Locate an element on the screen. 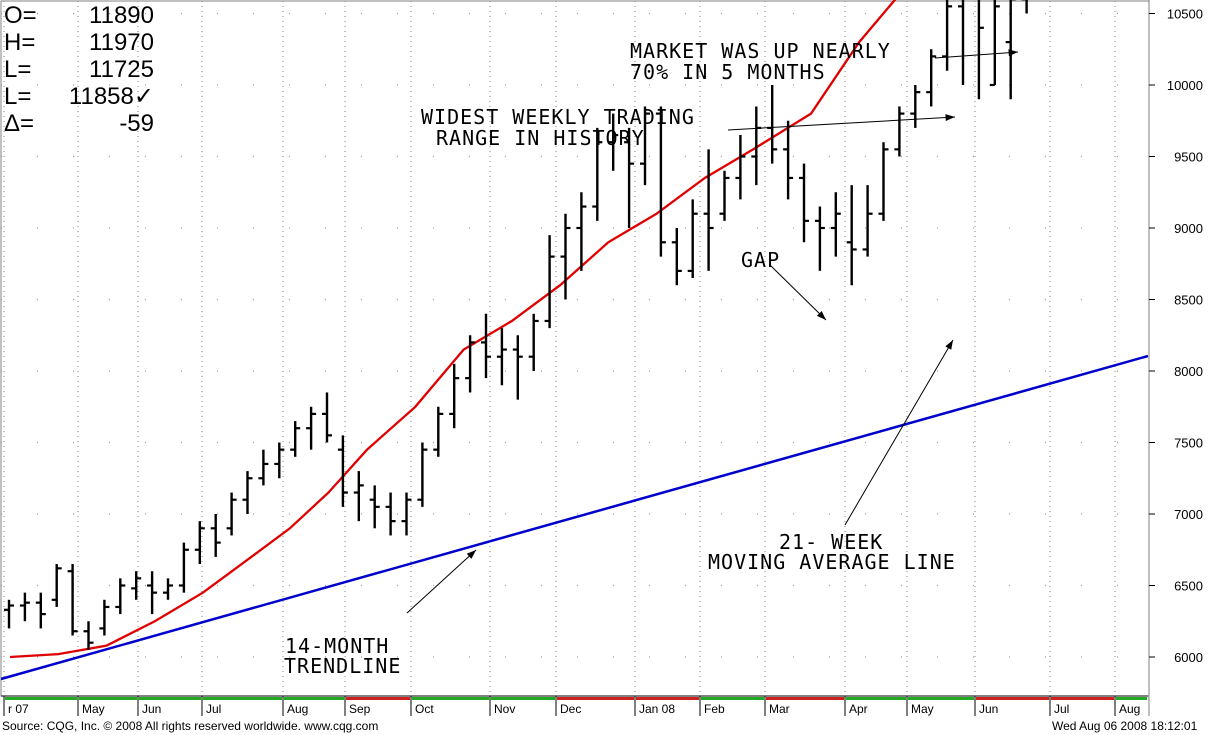 This screenshot has height=735, width=1210. y-tick-label: 9000 is located at coordinates (1188, 228).